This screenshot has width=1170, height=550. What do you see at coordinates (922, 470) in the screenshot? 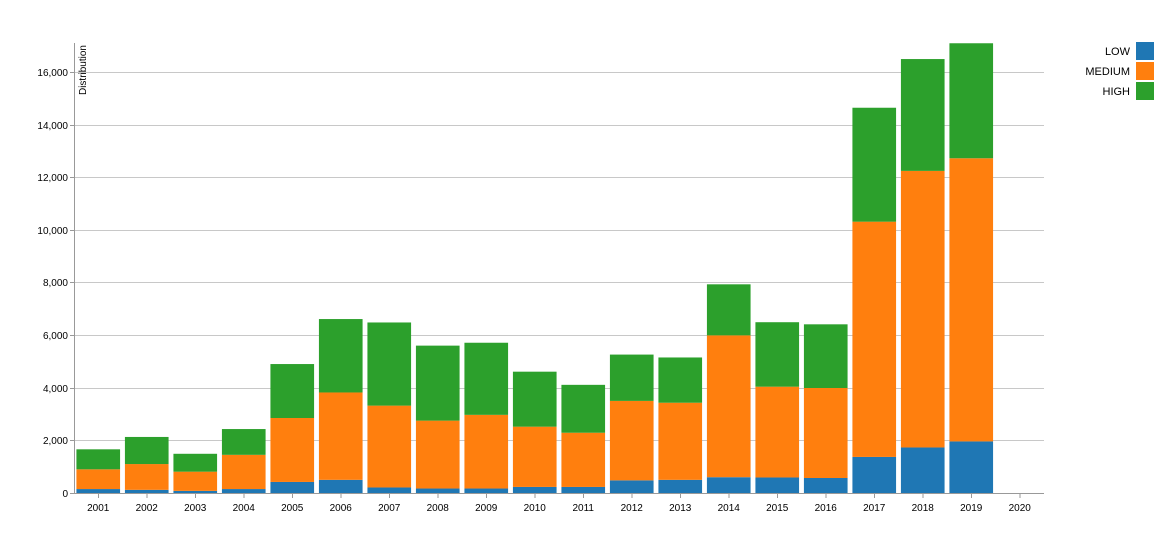
I see `bar-segment-low-2018` at bounding box center [922, 470].